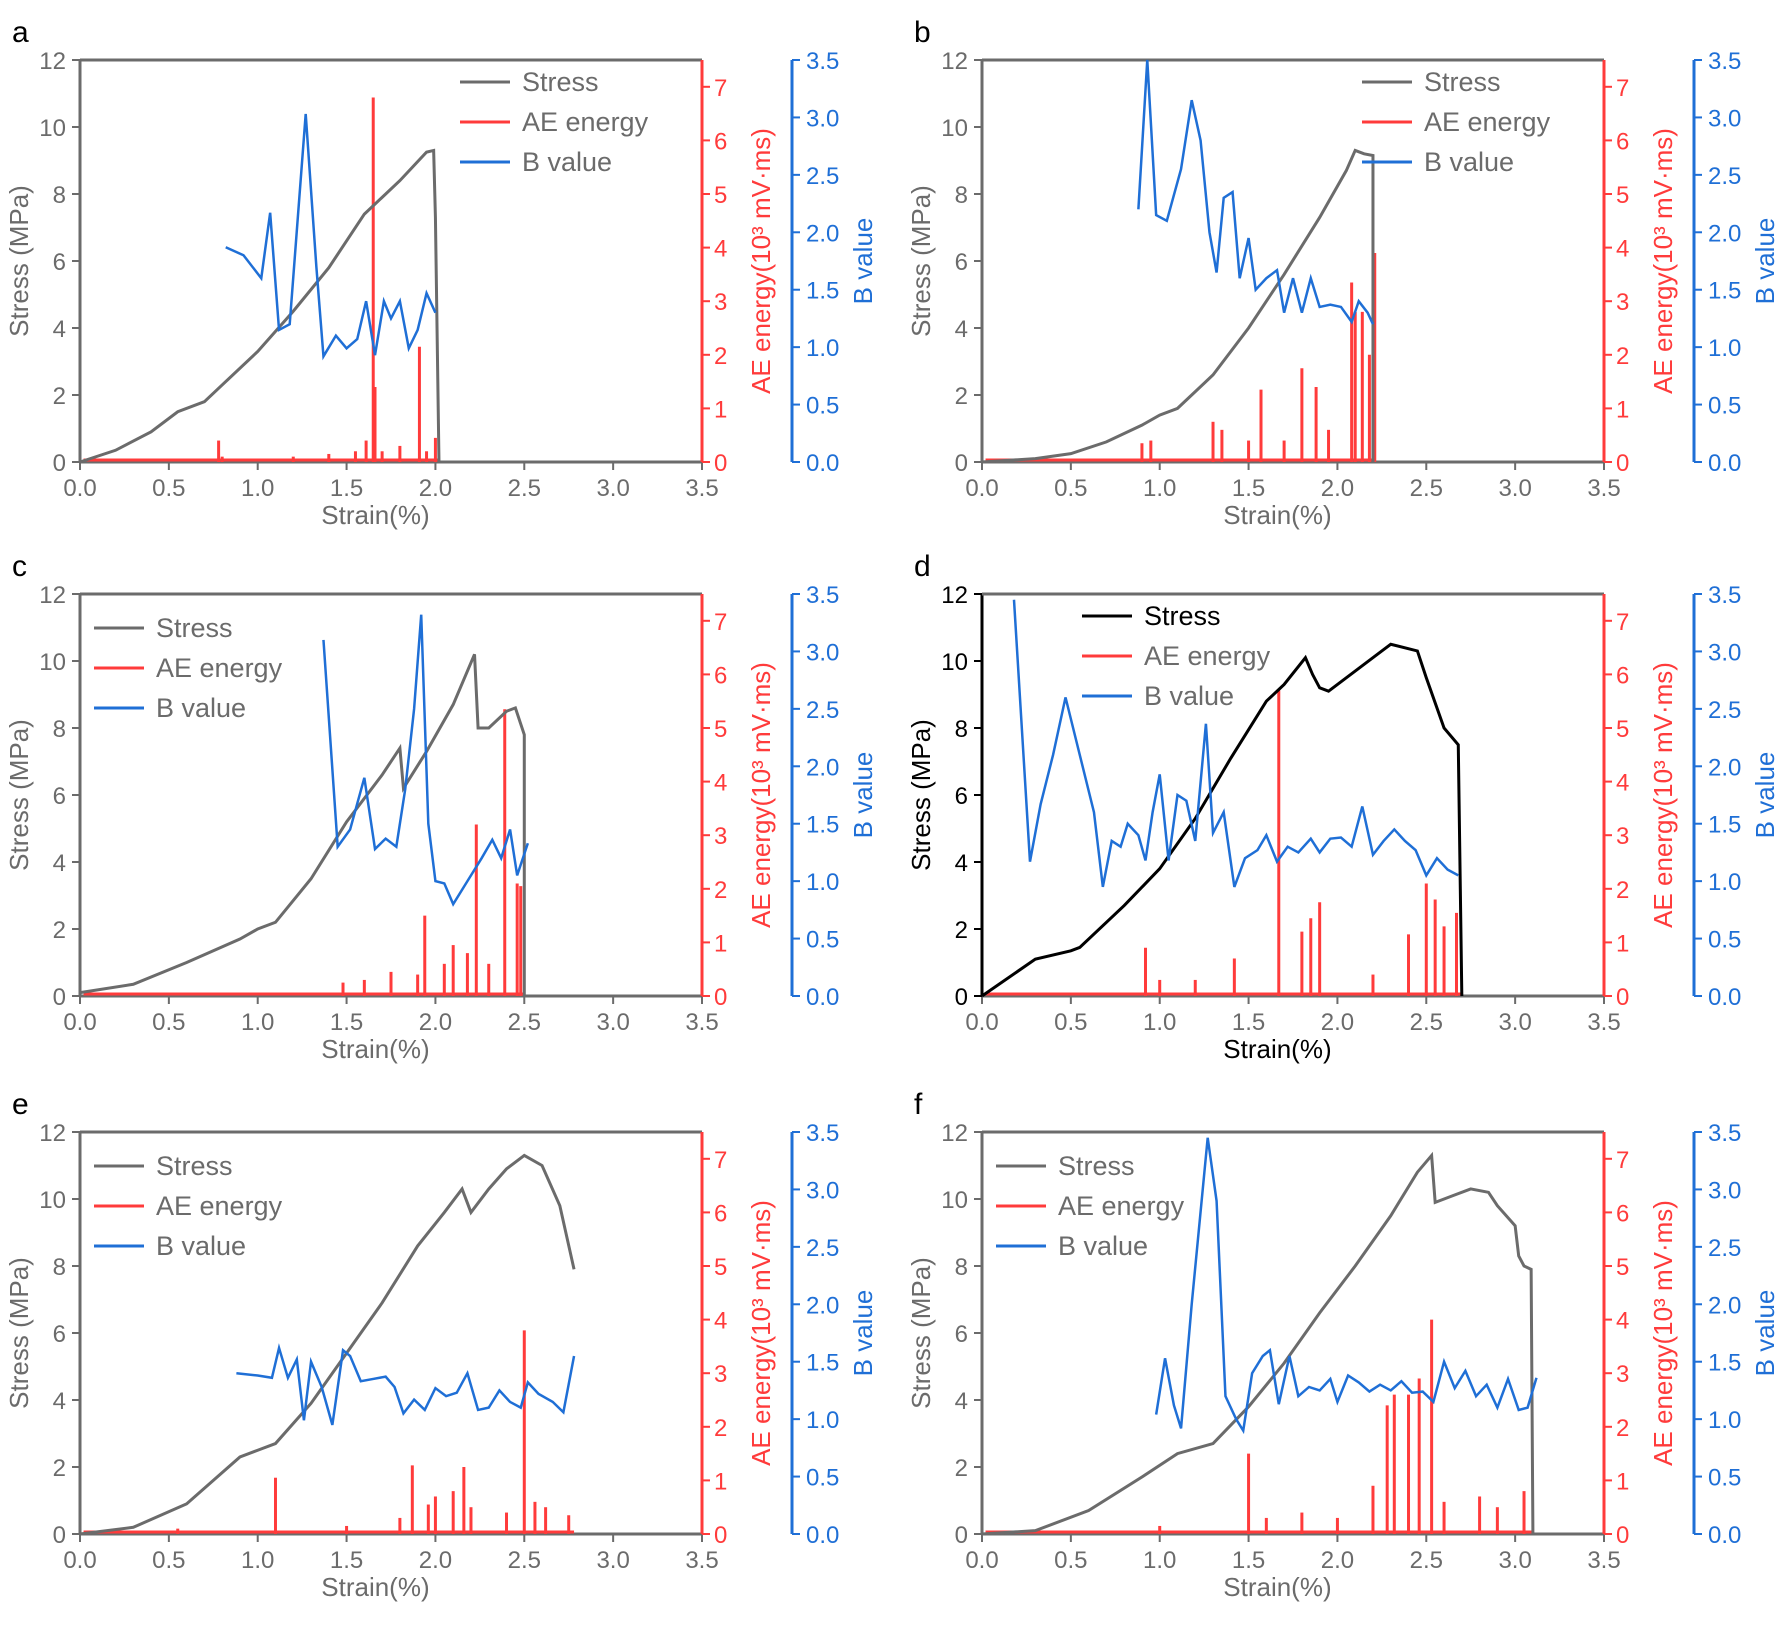 Image resolution: width=1788 pixels, height=1627 pixels. I want to click on x-tick-label: 1.0, so click(257, 1022).